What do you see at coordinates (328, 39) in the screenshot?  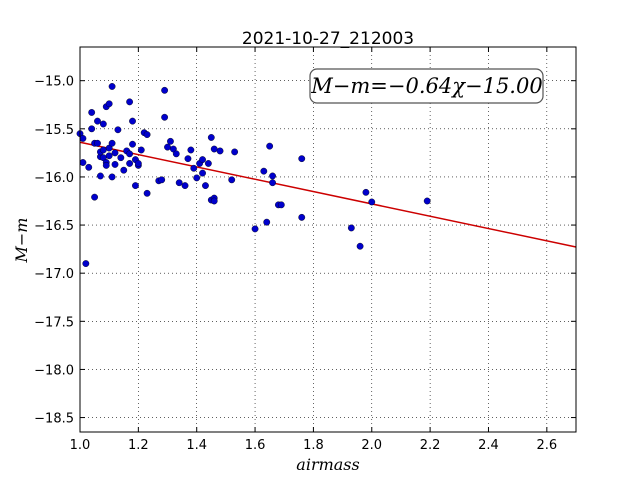 I see `chart-title: 2021-10-27_212003` at bounding box center [328, 39].